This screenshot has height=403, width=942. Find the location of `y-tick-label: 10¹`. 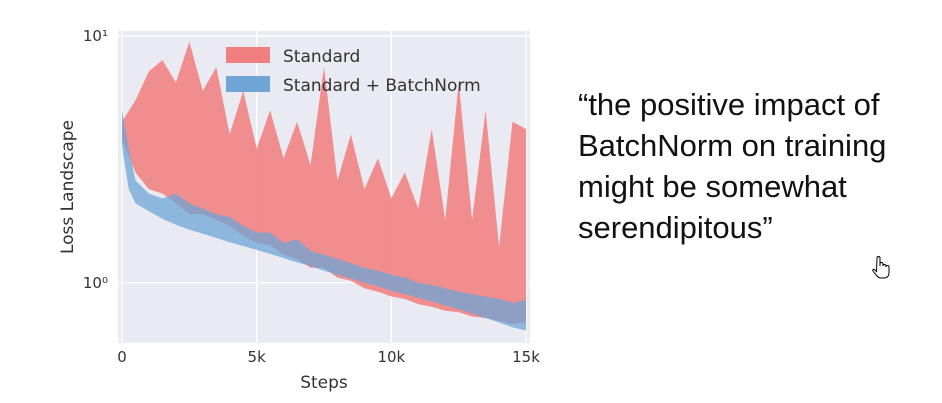

y-tick-label: 10¹ is located at coordinates (95, 36).